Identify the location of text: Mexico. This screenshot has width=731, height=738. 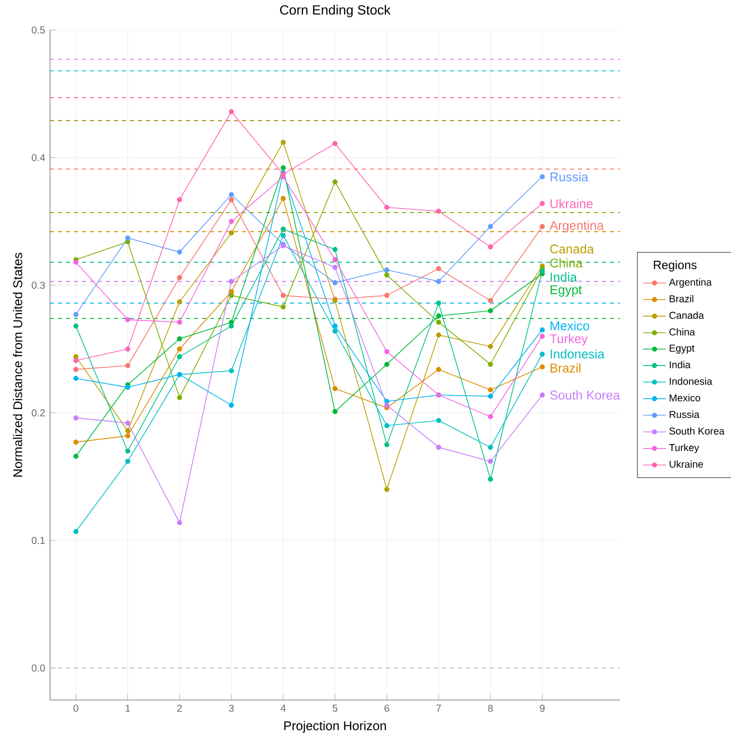
(570, 325).